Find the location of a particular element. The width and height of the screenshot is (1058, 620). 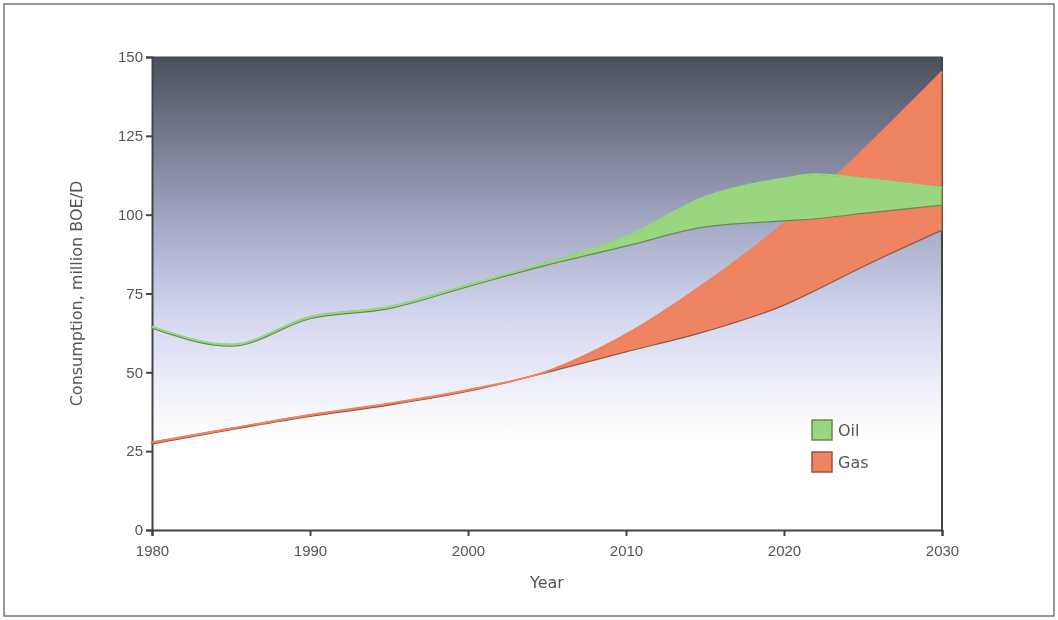

x-tick-label: 2010 is located at coordinates (626, 550).